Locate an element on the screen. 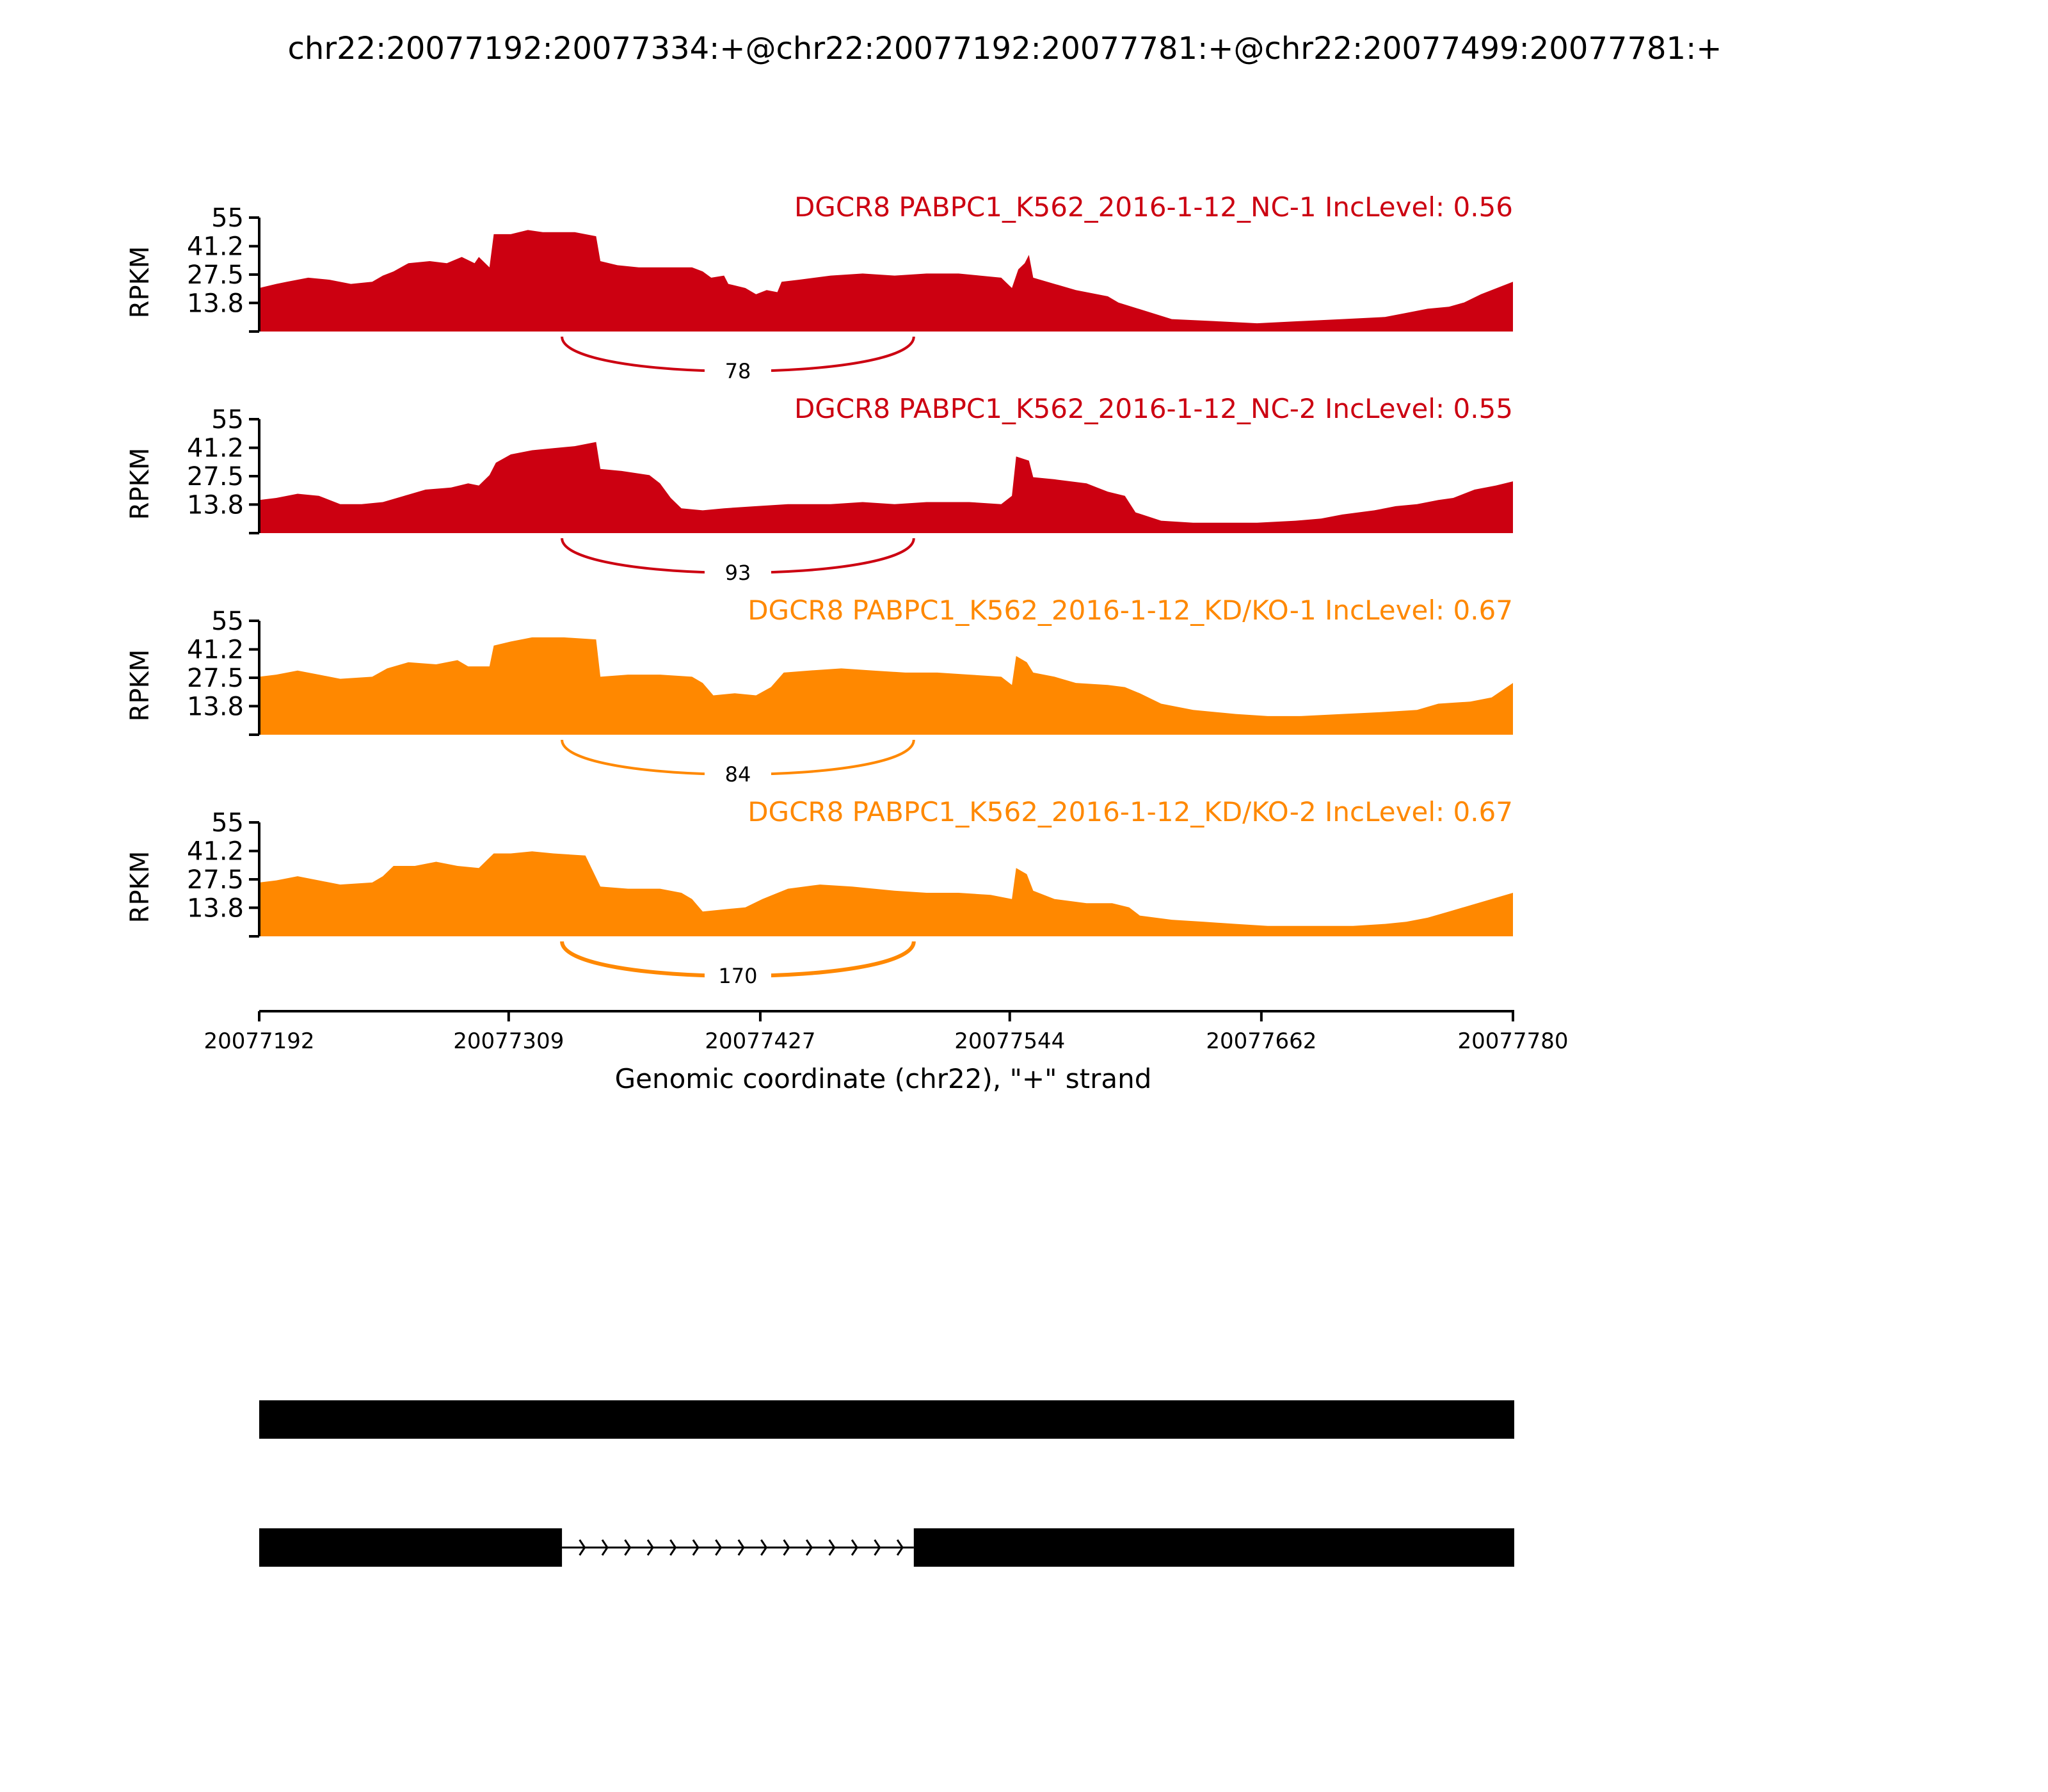  junction-count: 78 is located at coordinates (738, 371).